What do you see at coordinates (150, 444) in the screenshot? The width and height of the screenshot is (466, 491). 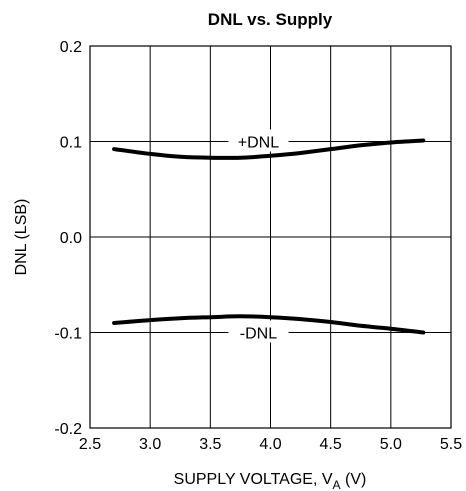 I see `x-tick-label: 3.0` at bounding box center [150, 444].